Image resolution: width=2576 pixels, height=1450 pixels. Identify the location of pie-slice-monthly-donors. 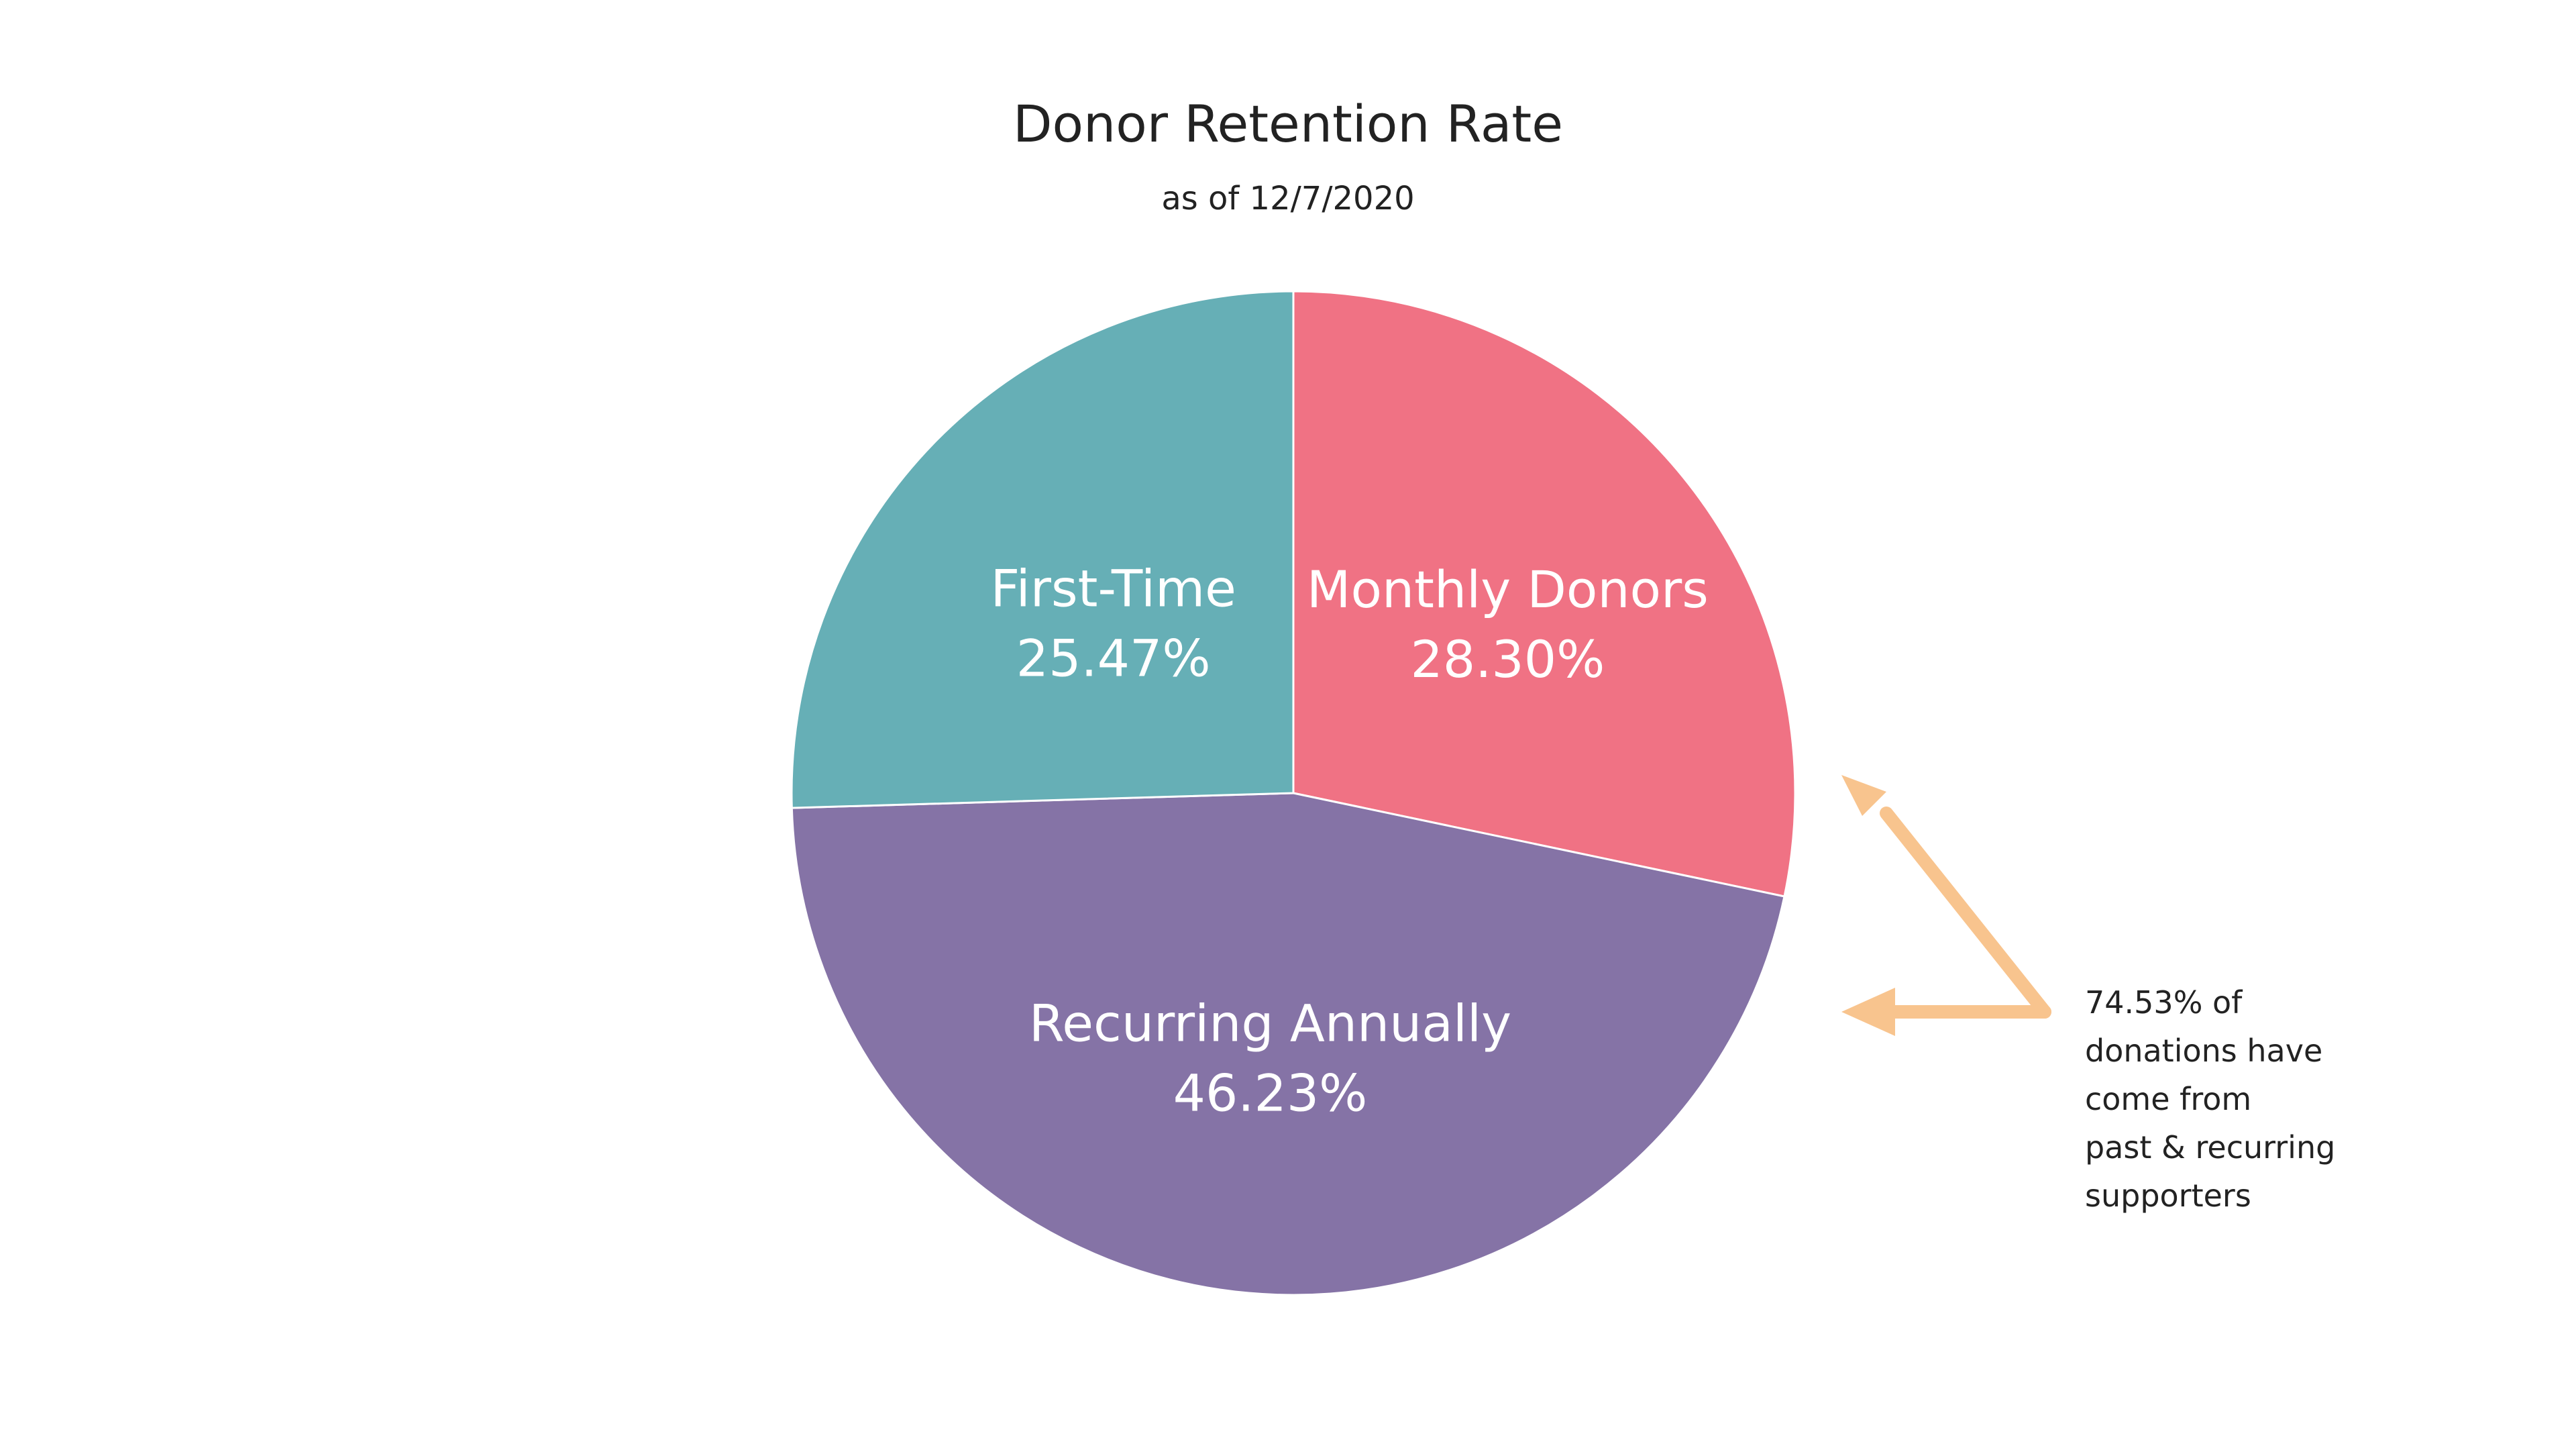
(1544, 594).